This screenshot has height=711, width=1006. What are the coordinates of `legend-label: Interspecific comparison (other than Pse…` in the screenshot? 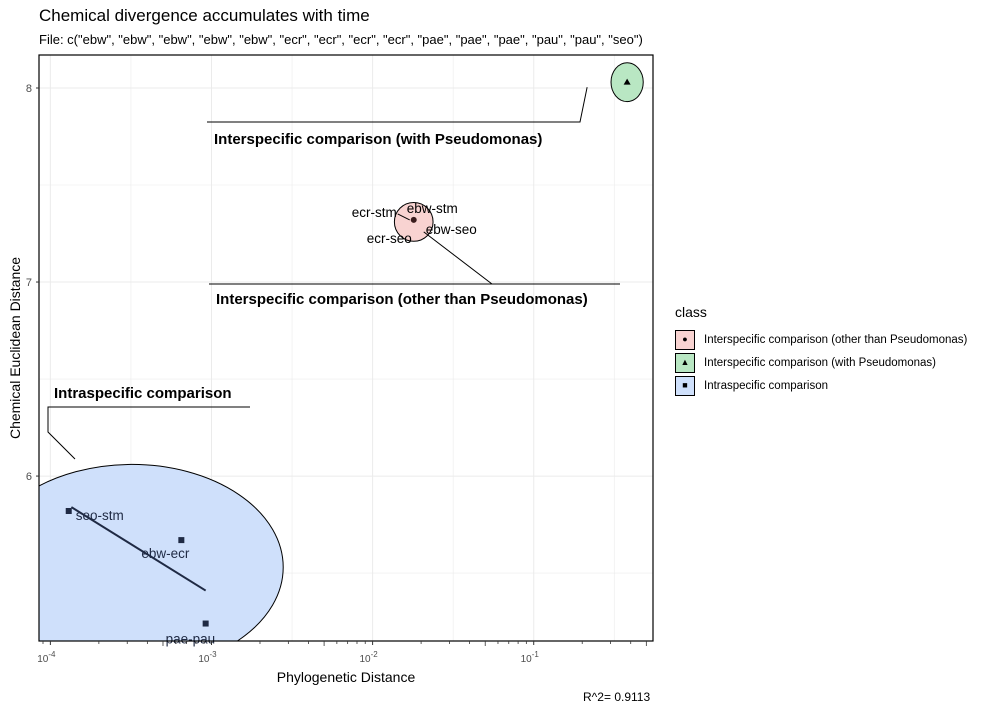 It's located at (836, 339).